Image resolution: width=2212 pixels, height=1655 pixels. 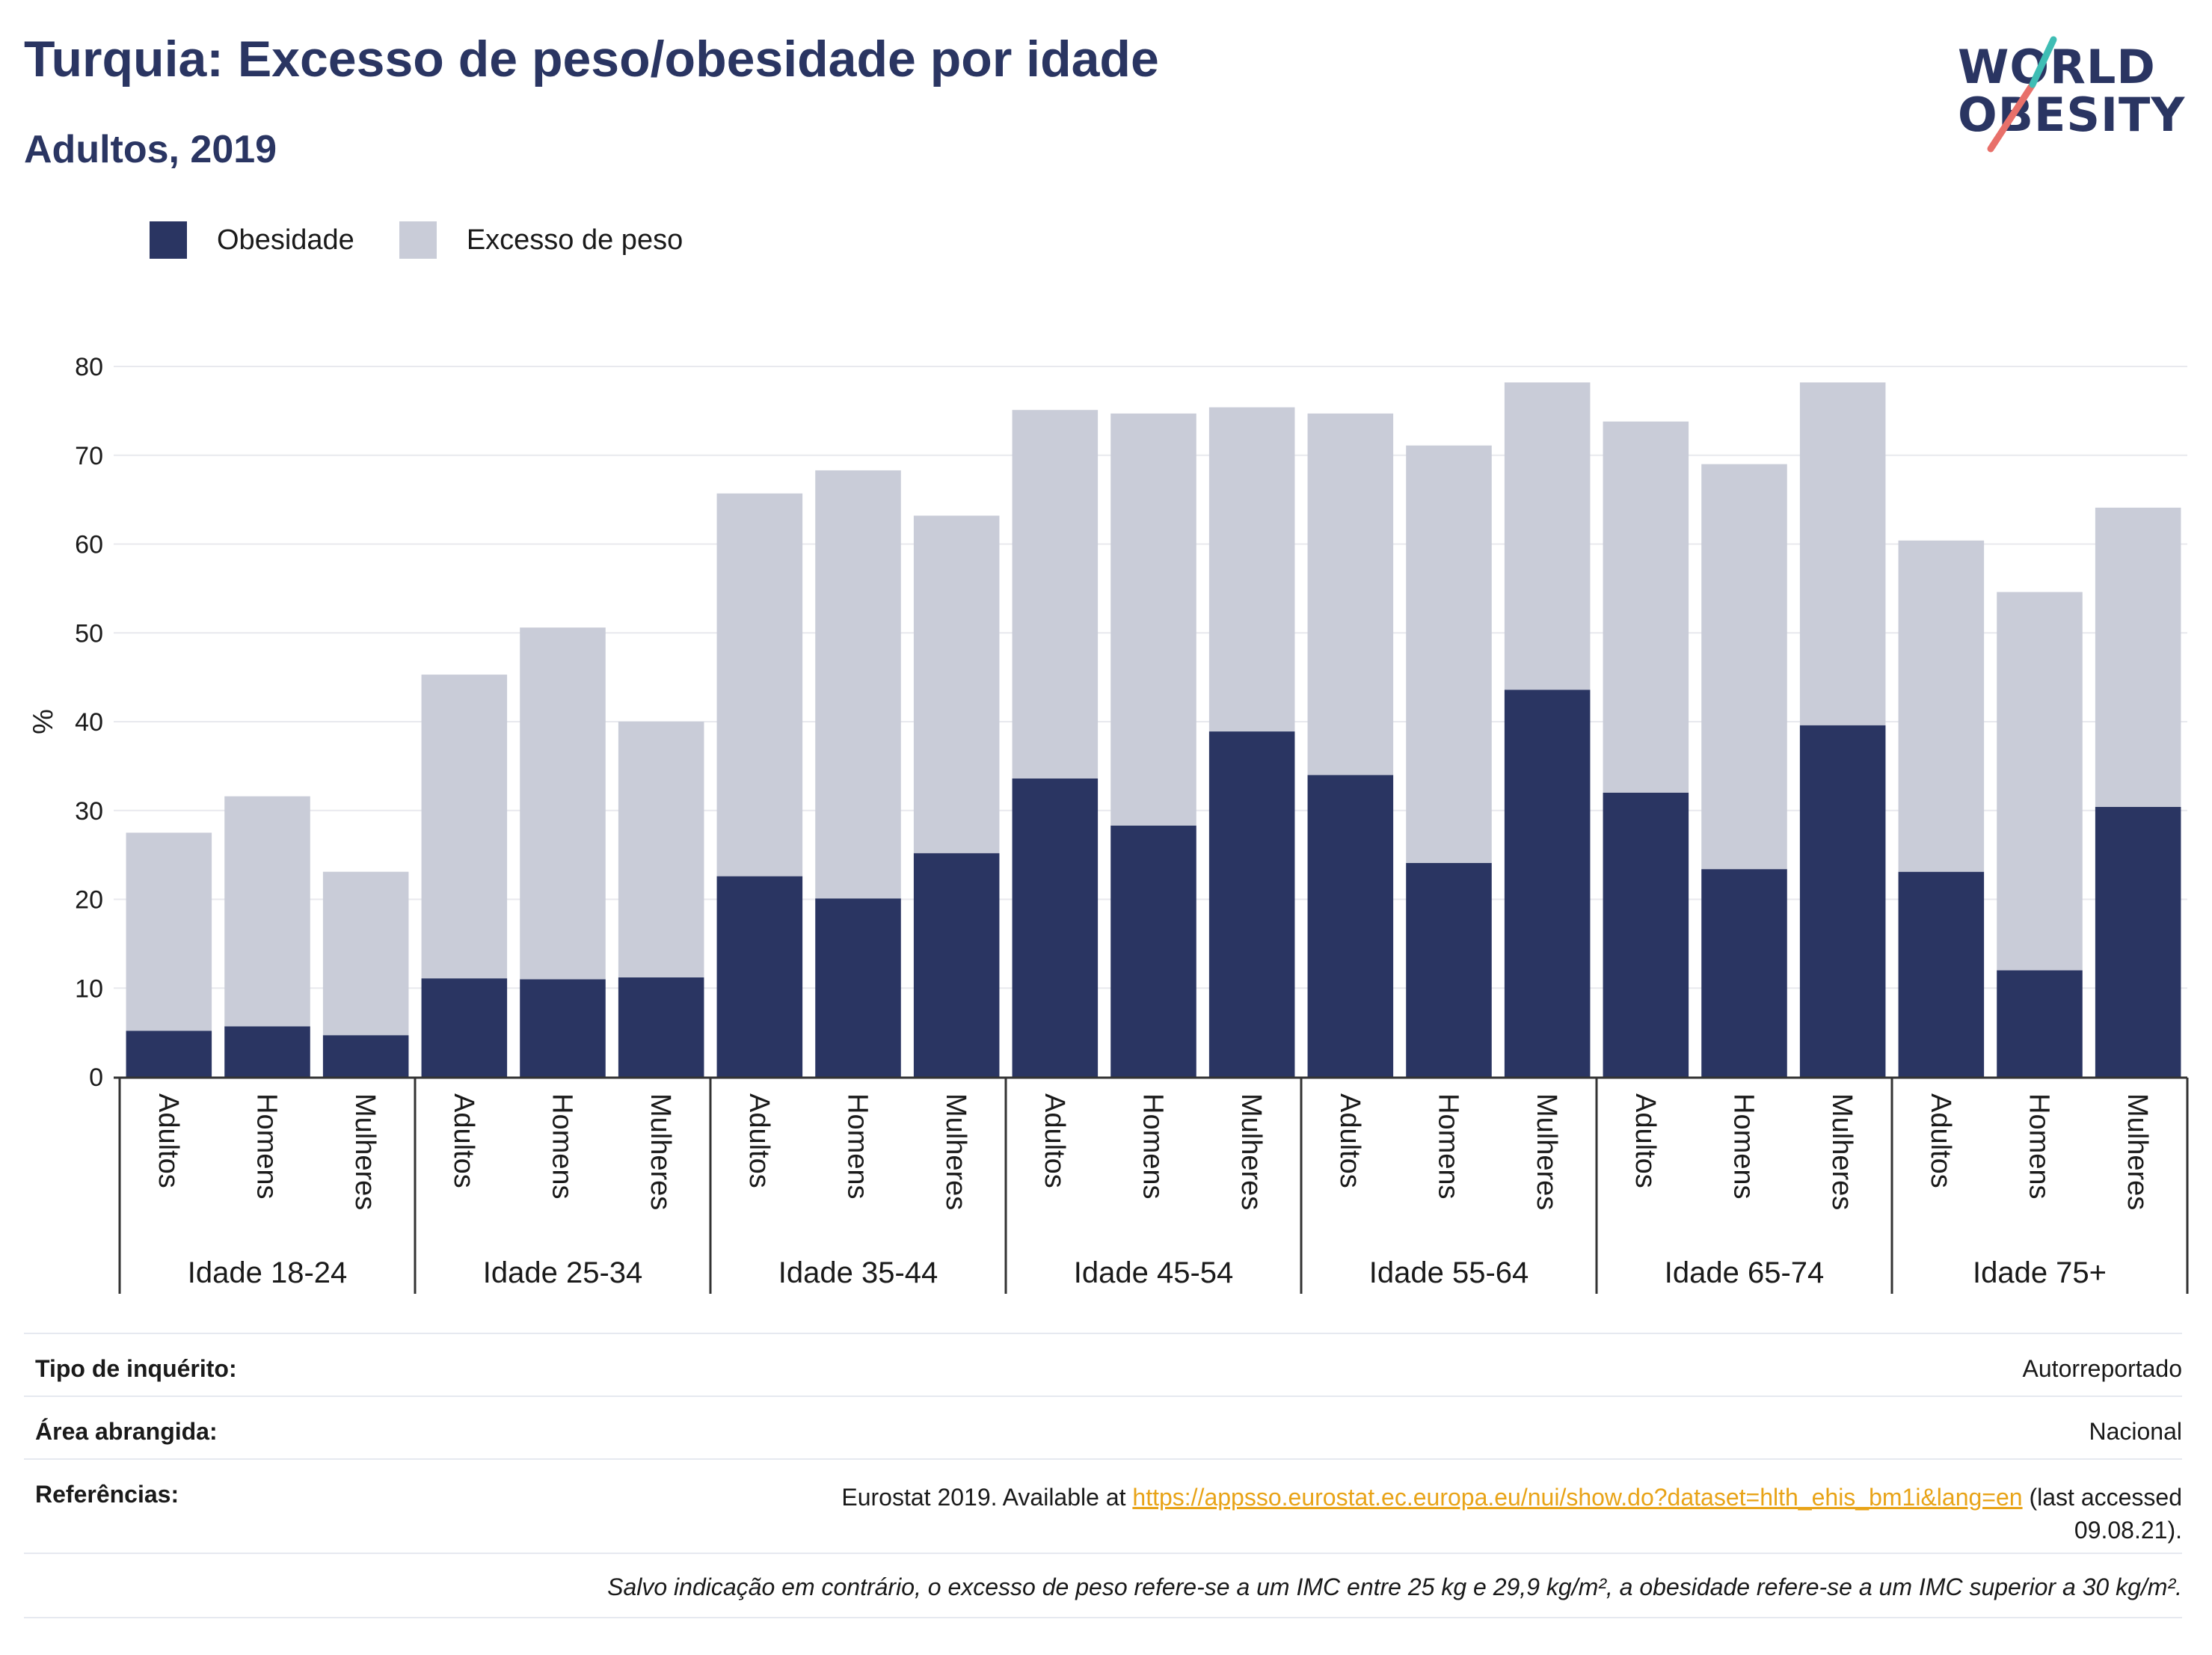 What do you see at coordinates (168, 240) in the screenshot?
I see `legend-swatch-obesidade` at bounding box center [168, 240].